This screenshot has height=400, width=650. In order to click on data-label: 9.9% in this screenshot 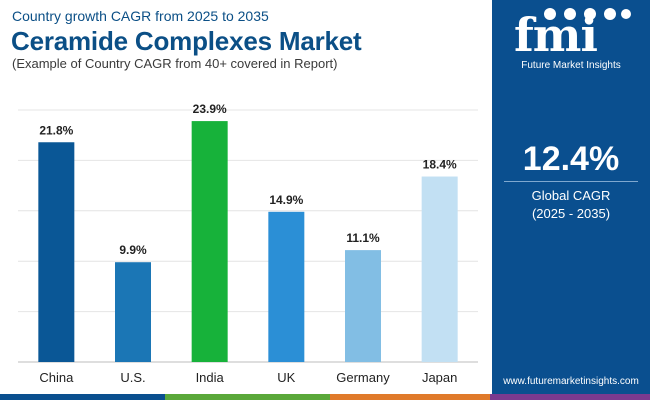, I will do `click(133, 250)`.